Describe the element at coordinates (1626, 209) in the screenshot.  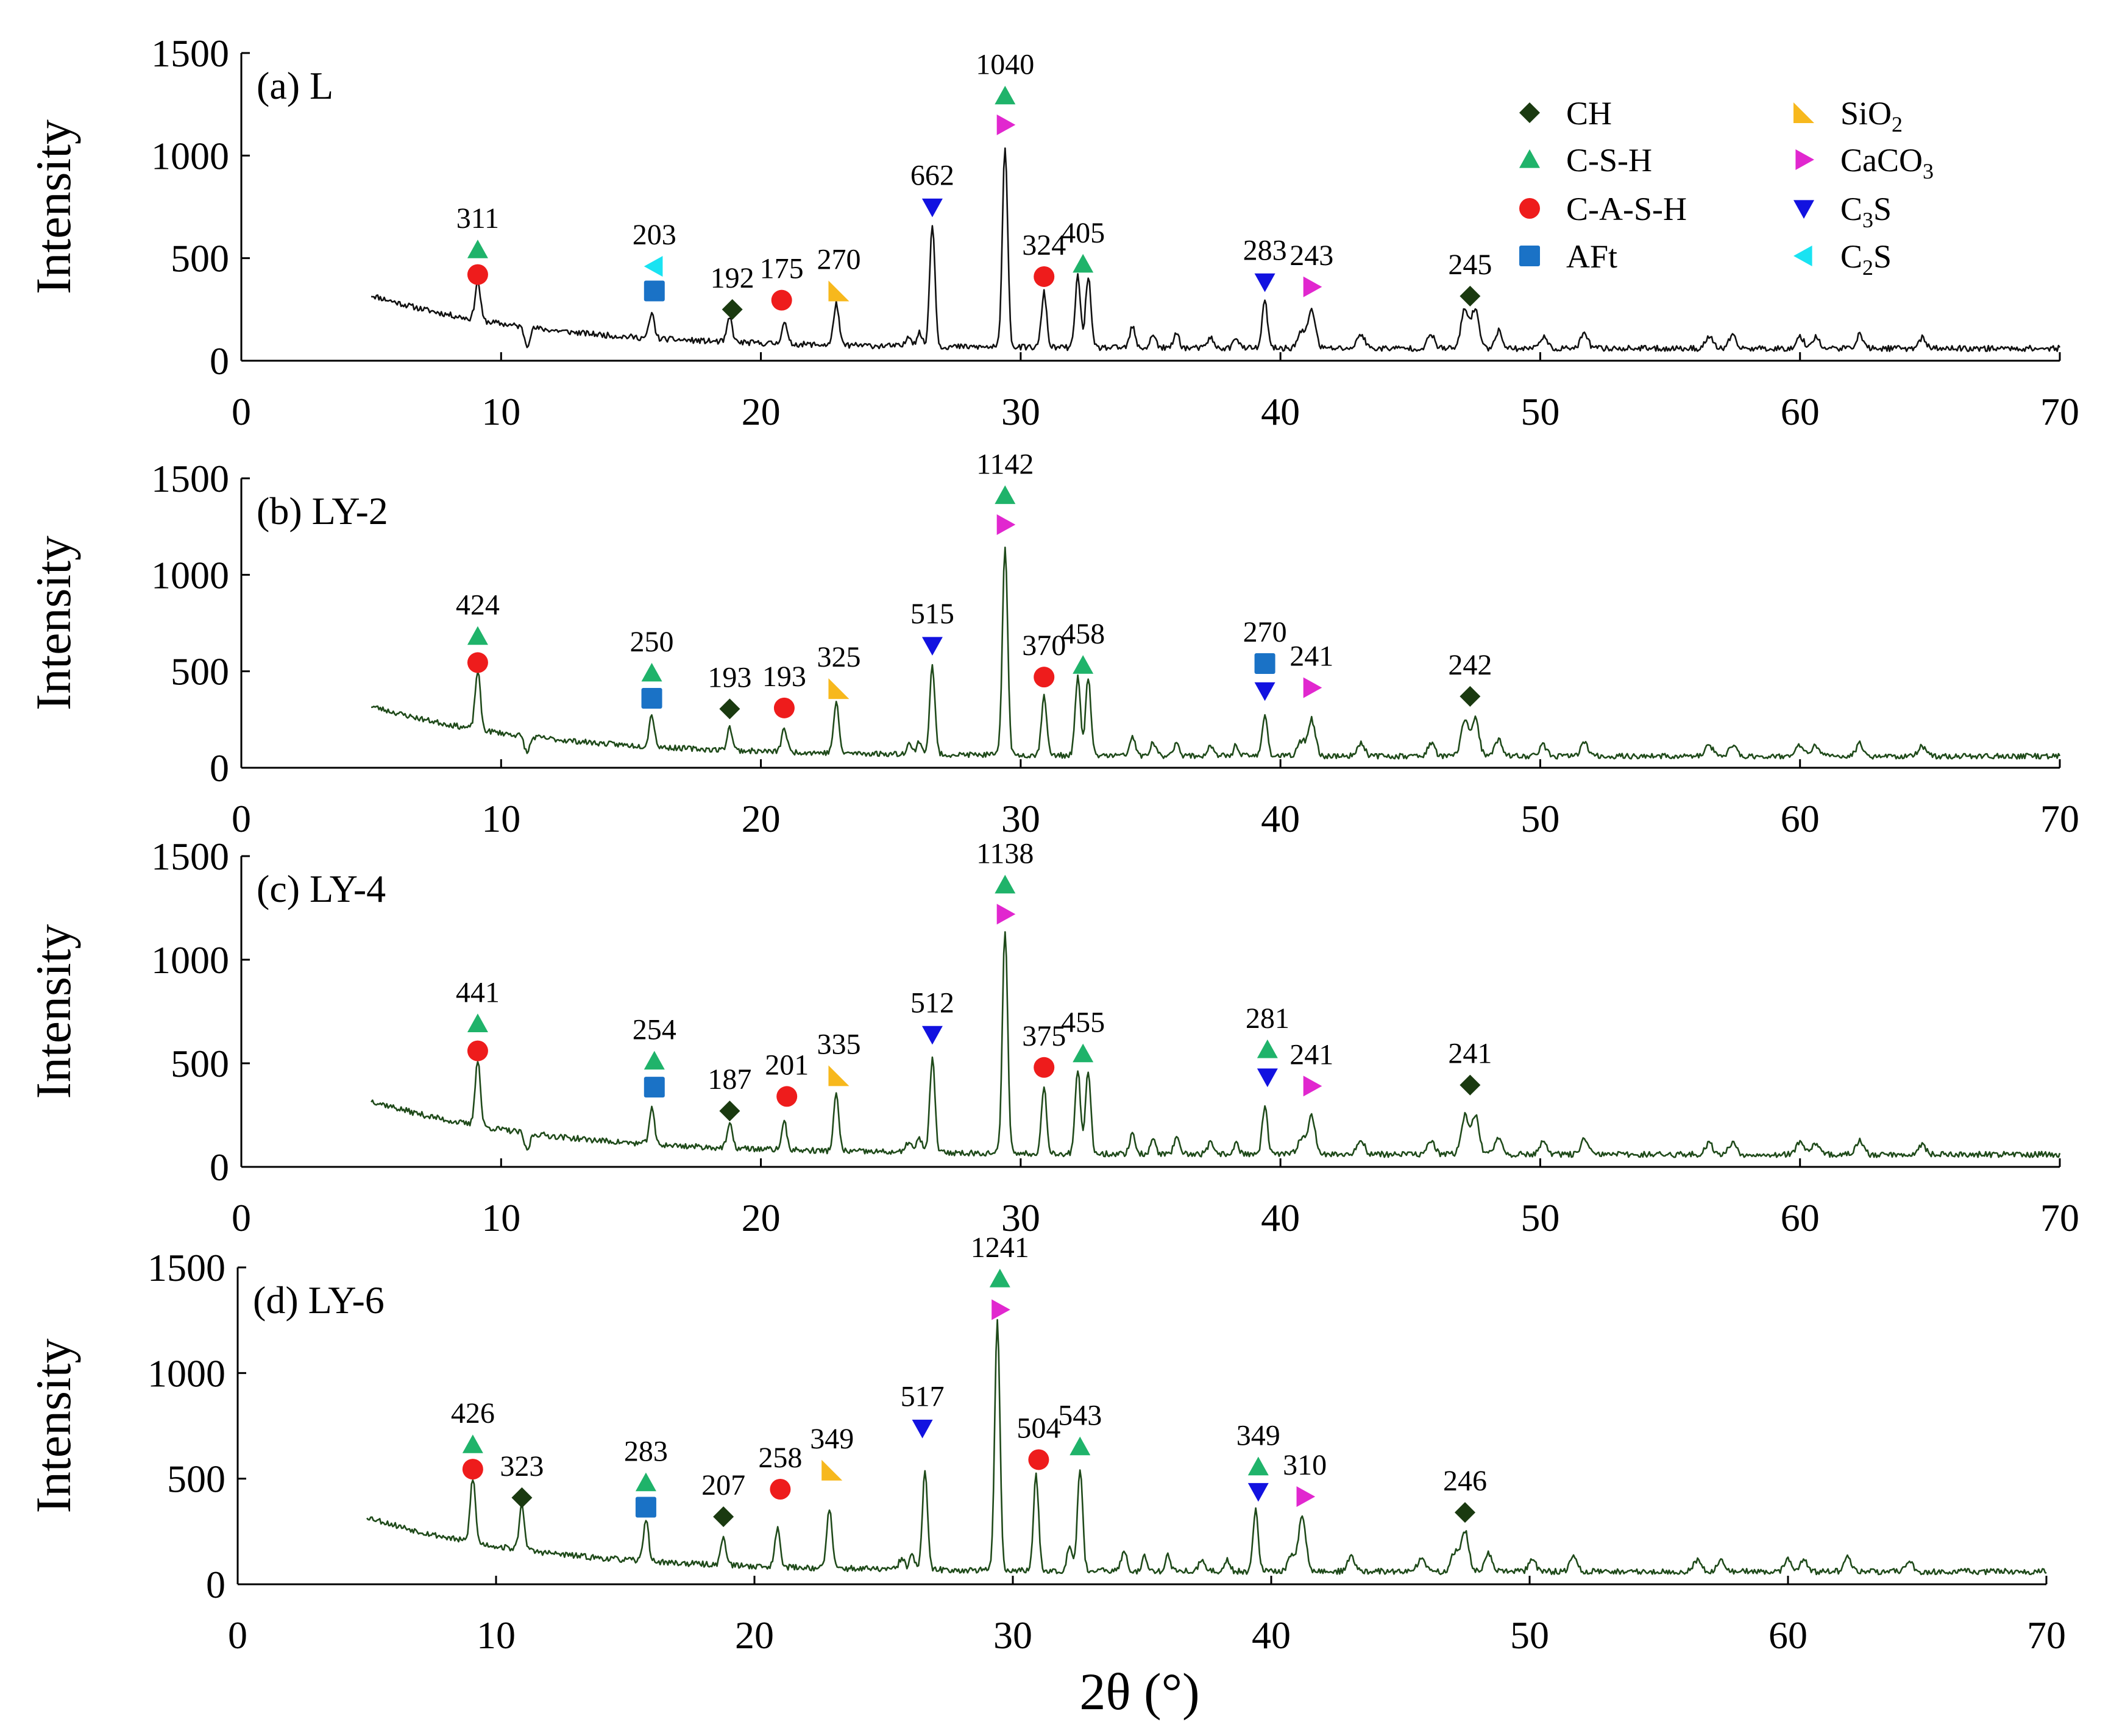
I see `legend-label: C-A-S-H` at that location.